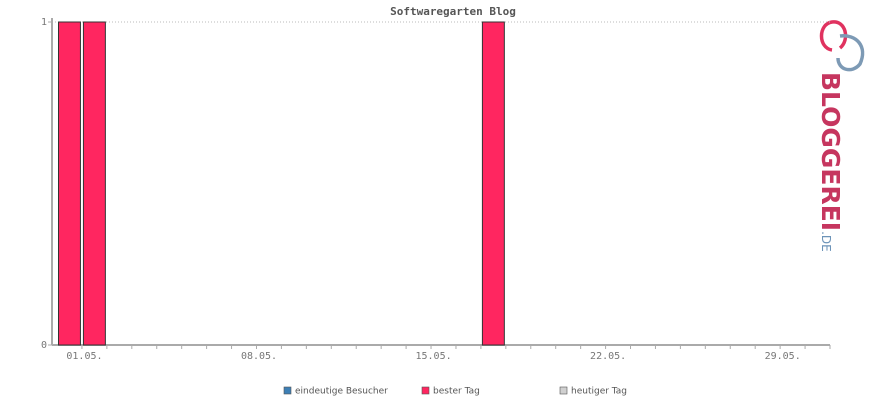 The width and height of the screenshot is (870, 400). I want to click on x-tick-label: 01.05., so click(84, 356).